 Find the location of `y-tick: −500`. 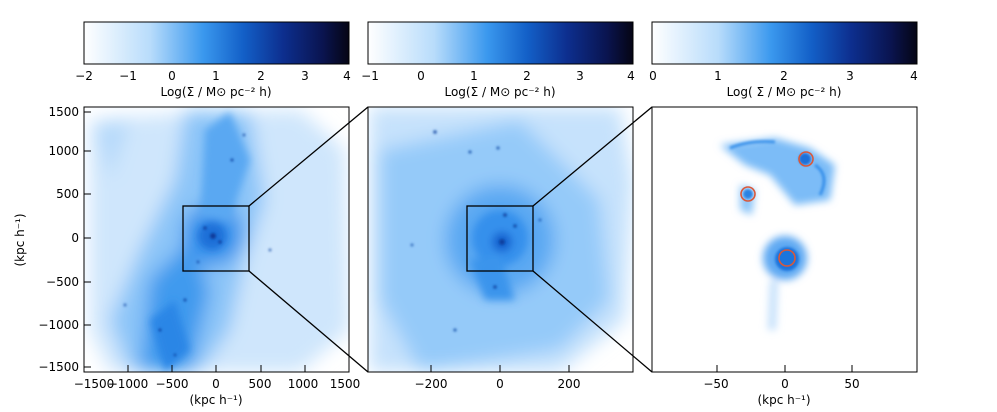

y-tick: −500 is located at coordinates (62, 282).